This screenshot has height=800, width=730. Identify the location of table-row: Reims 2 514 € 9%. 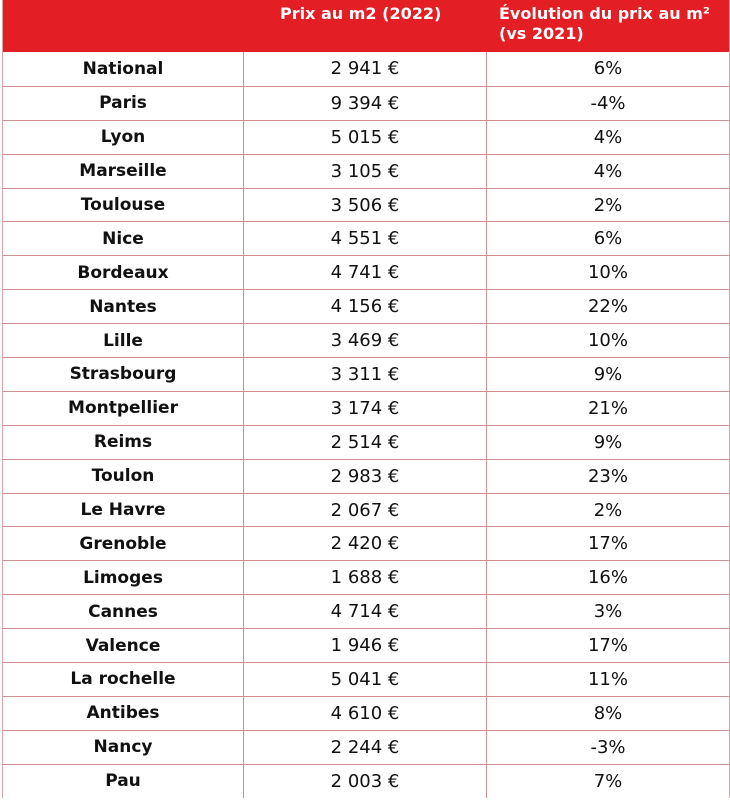
(366, 441).